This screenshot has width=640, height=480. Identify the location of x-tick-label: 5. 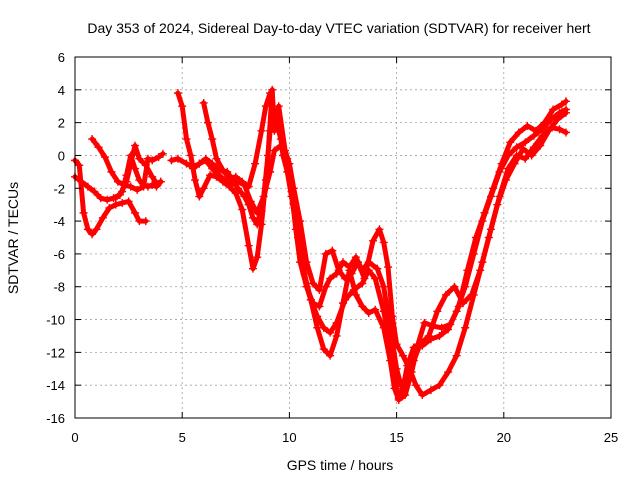
(182, 437).